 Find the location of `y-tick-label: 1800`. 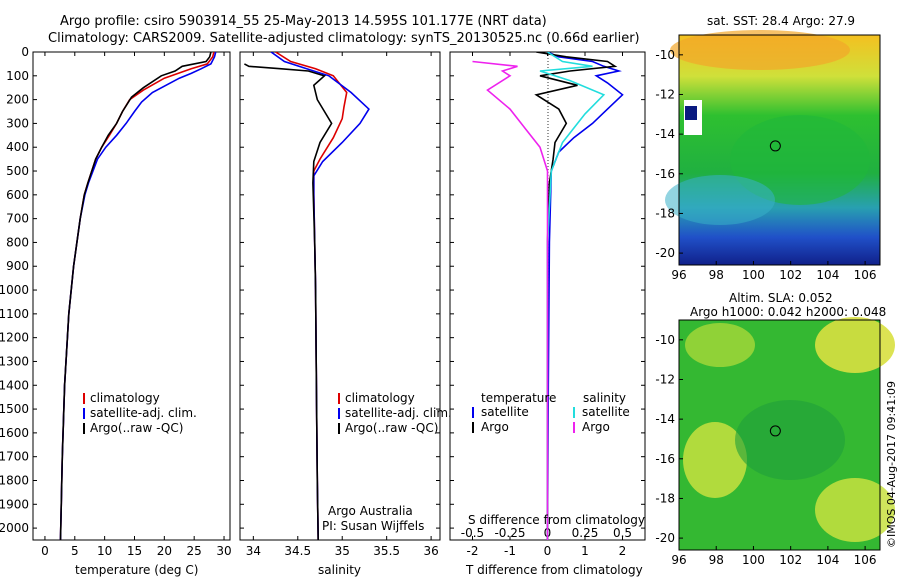

y-tick-label: 1800 is located at coordinates (14, 480).